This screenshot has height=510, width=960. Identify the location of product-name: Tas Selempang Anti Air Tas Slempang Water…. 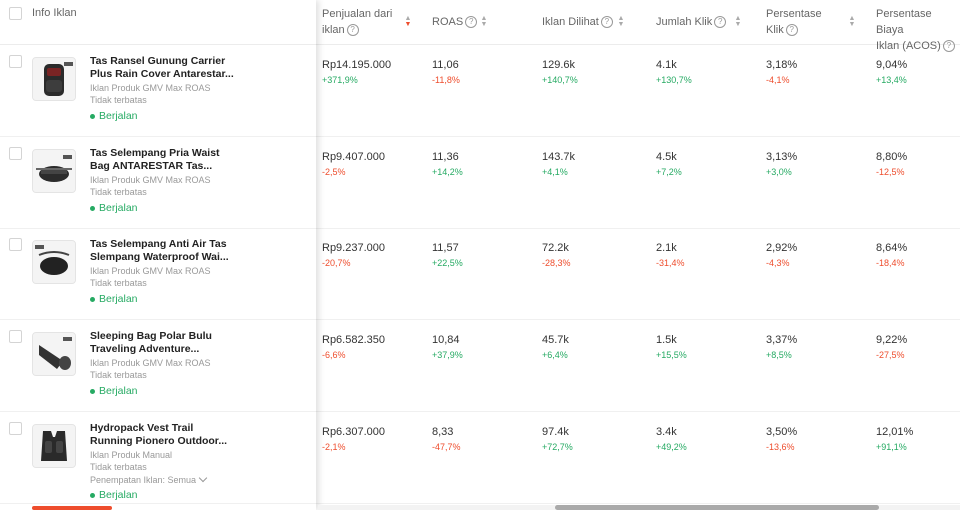
(159, 250).